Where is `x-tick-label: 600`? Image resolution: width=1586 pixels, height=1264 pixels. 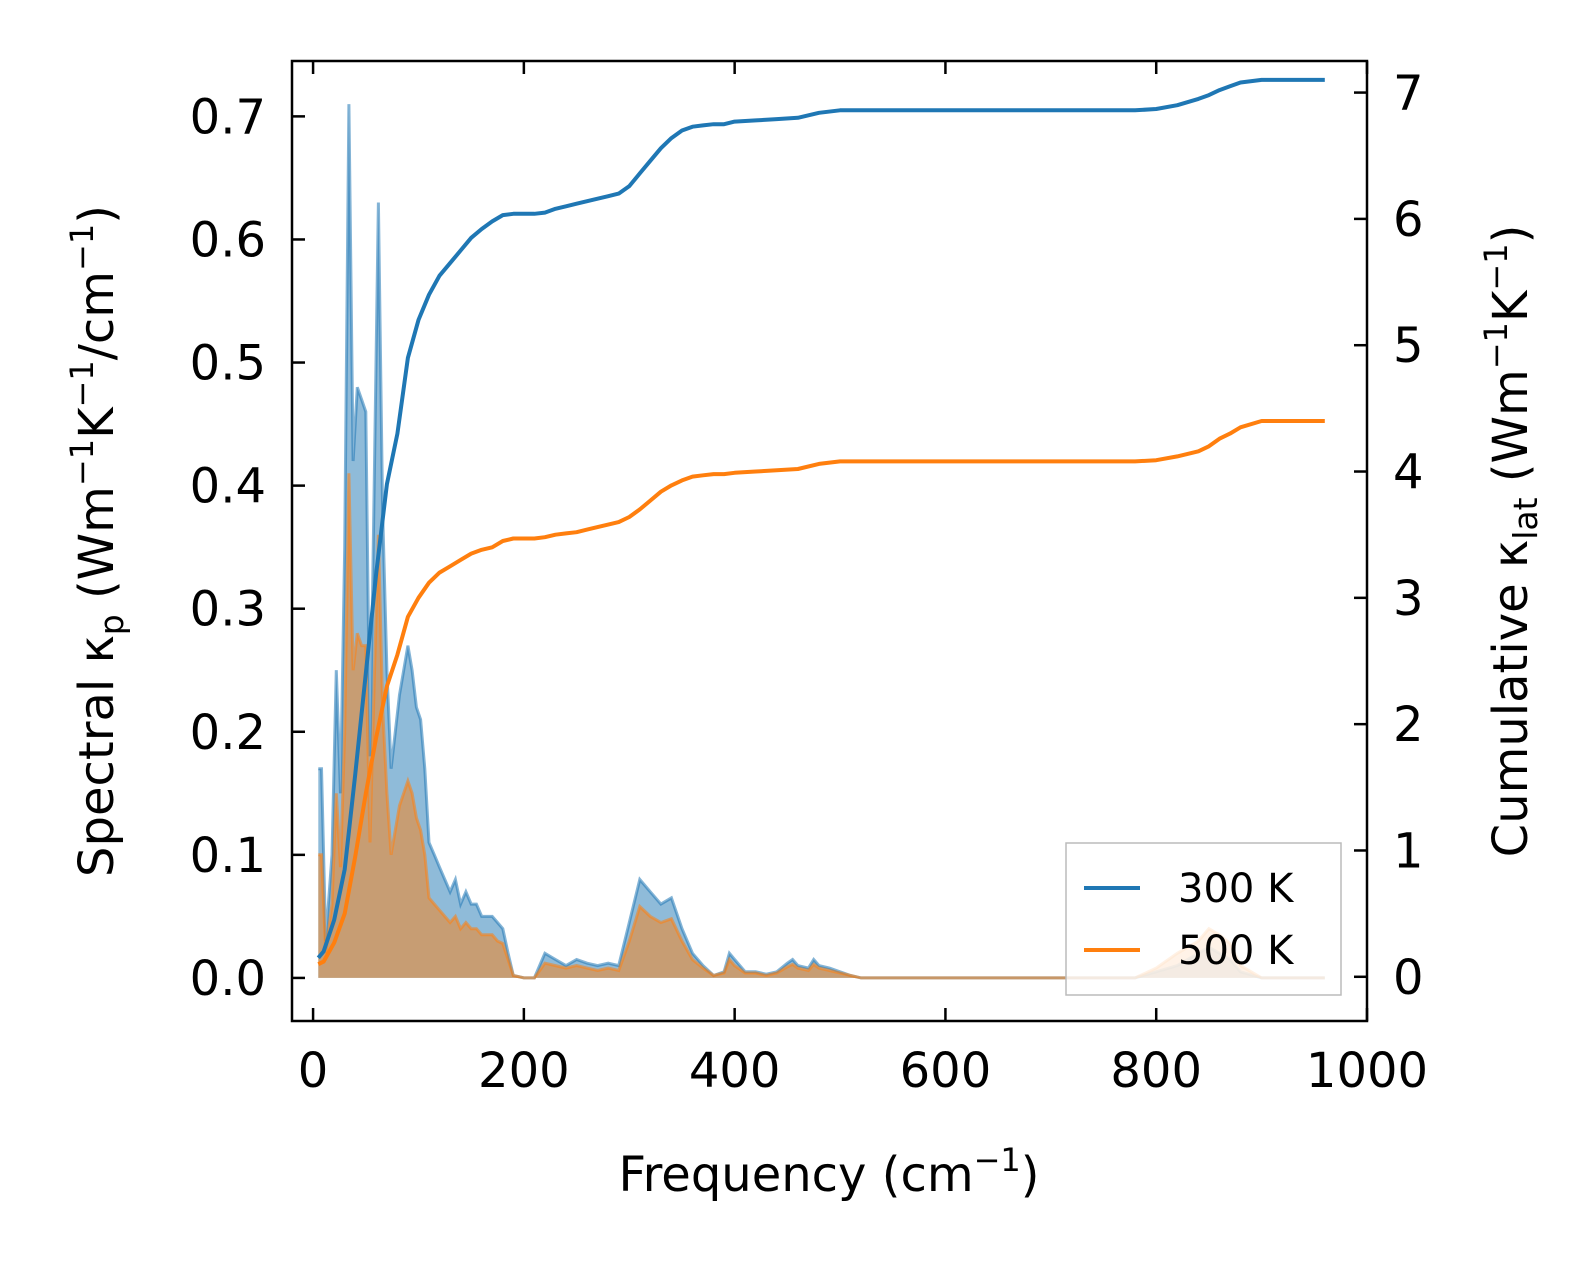 x-tick-label: 600 is located at coordinates (946, 1071).